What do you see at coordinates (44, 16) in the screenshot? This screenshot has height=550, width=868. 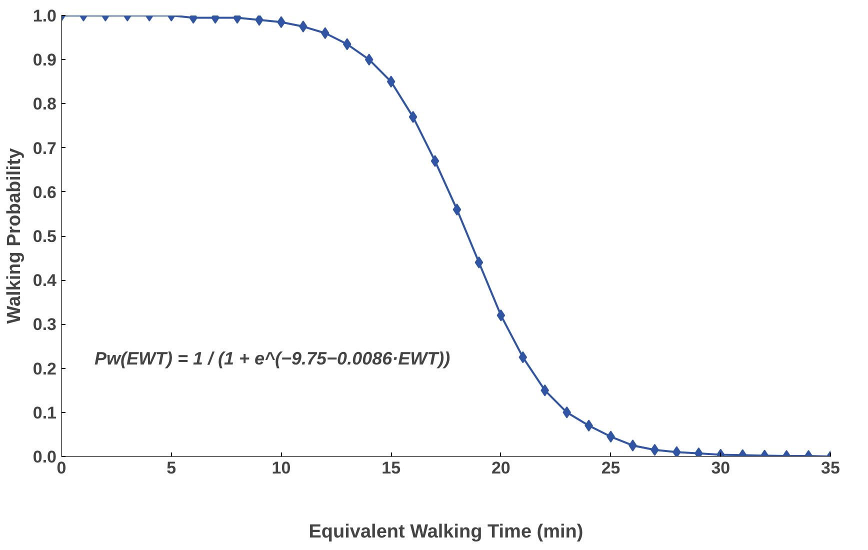 I see `y-tick-label: 1.0` at bounding box center [44, 16].